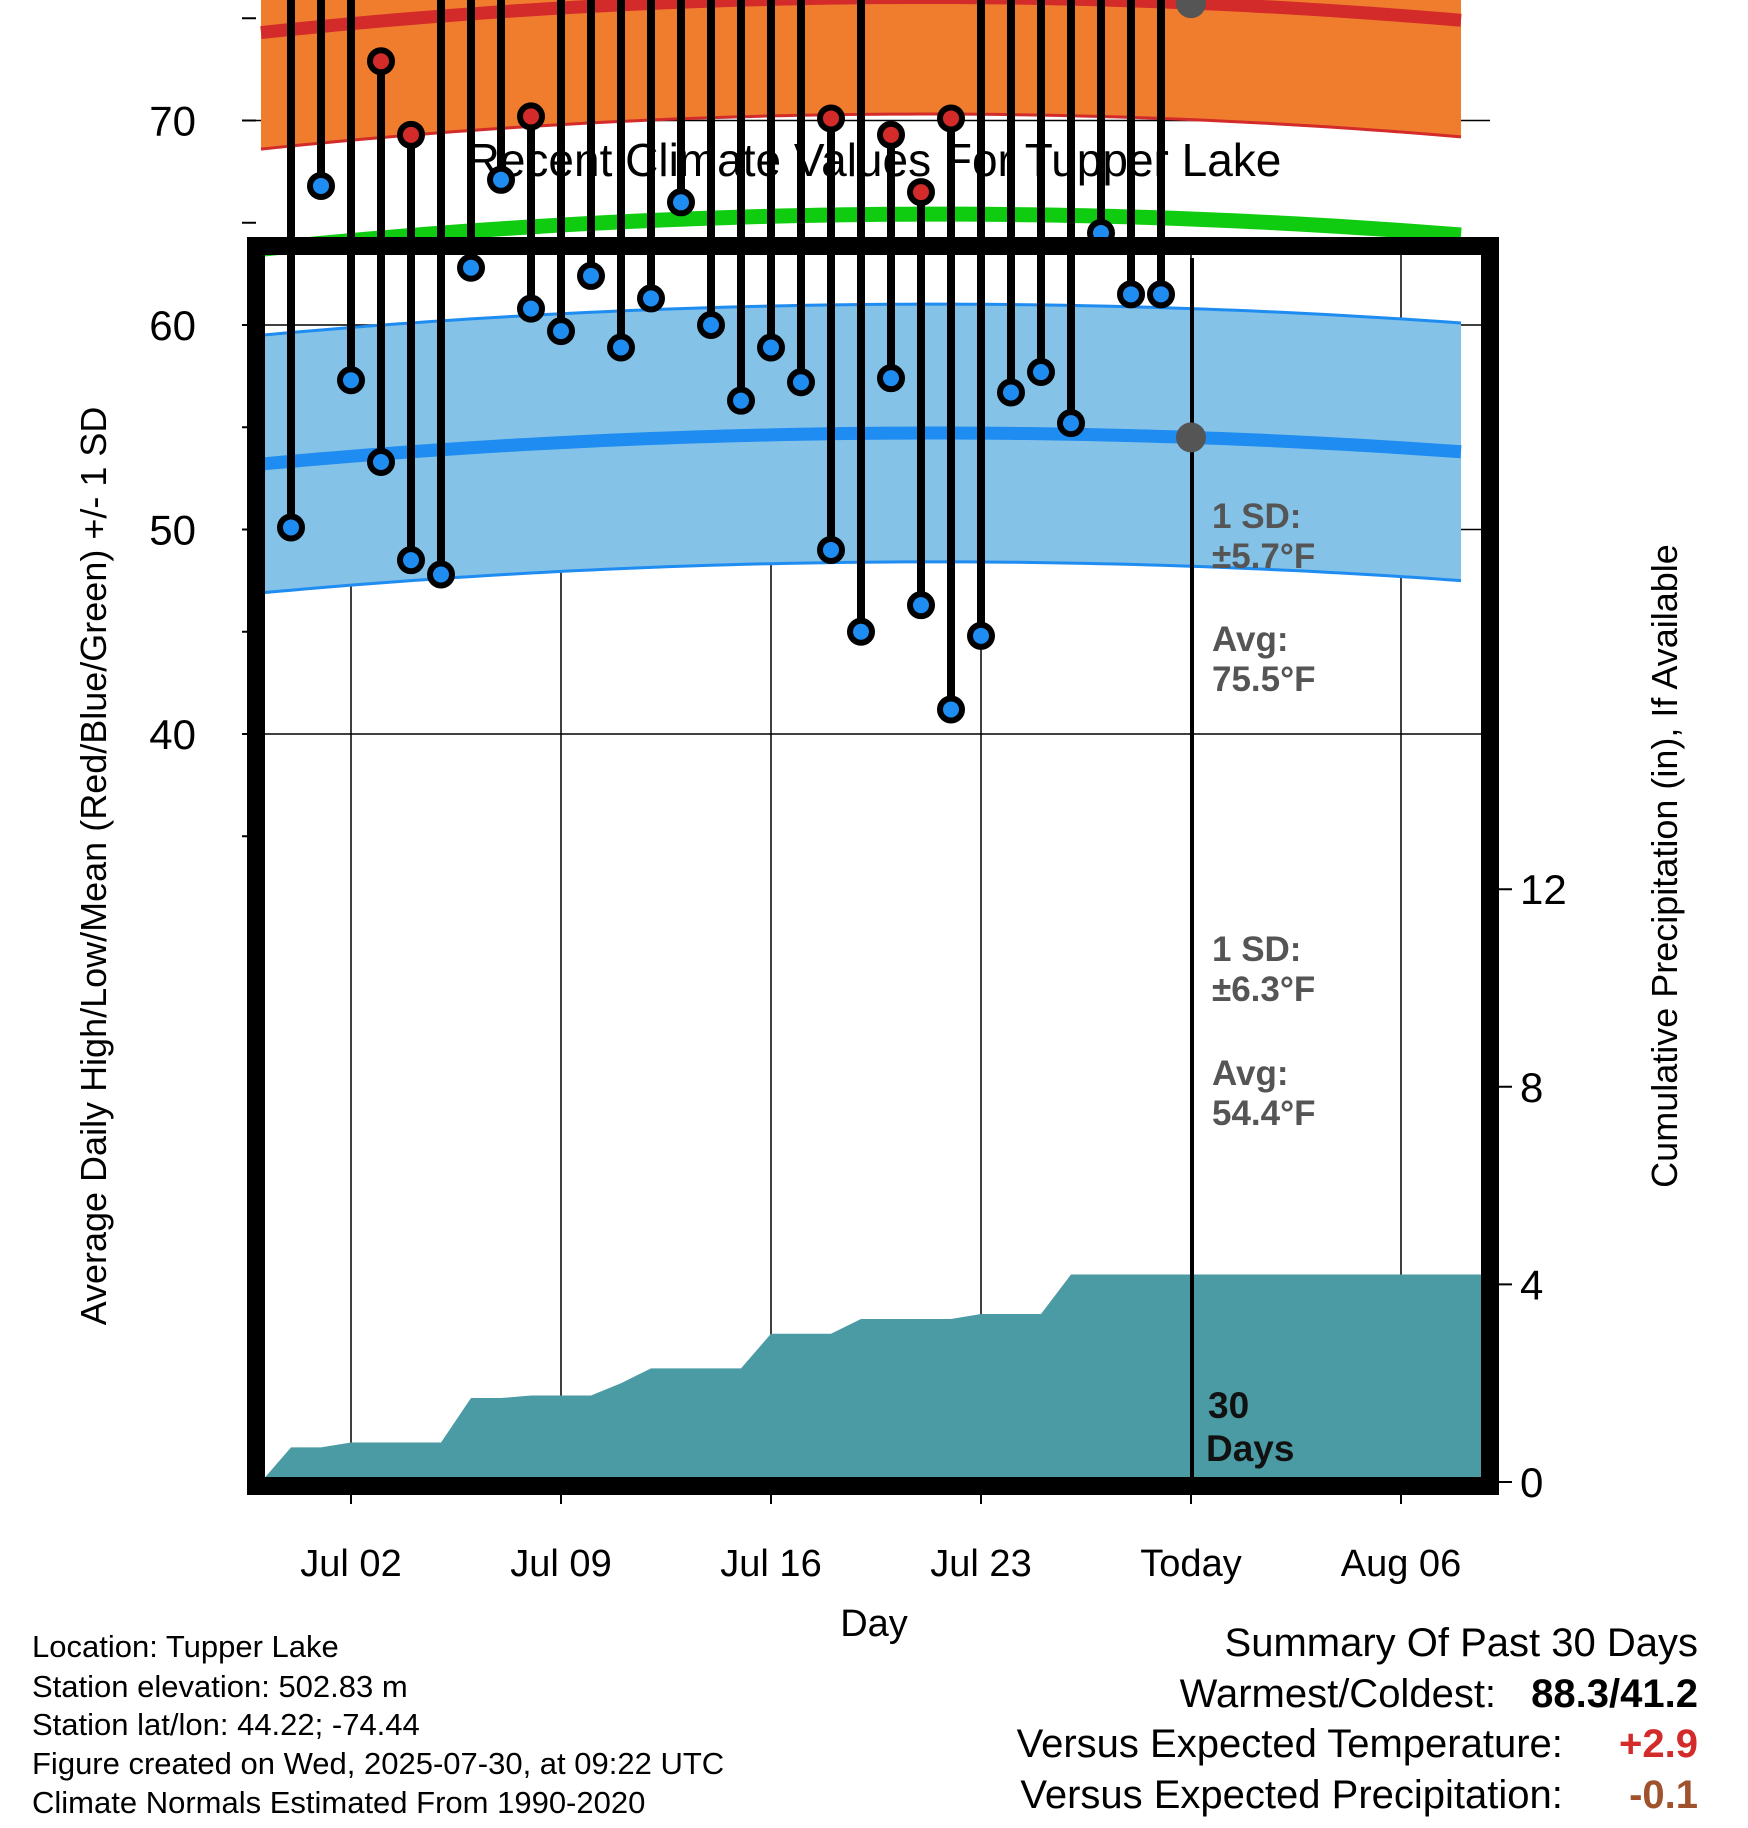 Image resolution: width=1748 pixels, height=1828 pixels. Describe the element at coordinates (1531, 1284) in the screenshot. I see `y2-tick-label: 4` at that location.